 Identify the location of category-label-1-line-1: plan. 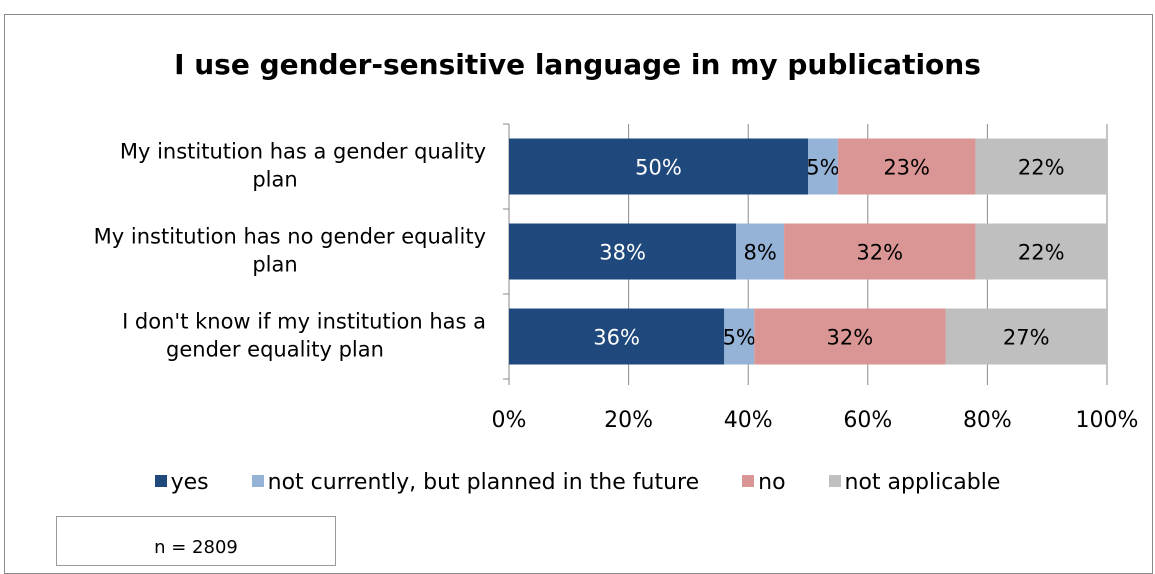
(274, 265).